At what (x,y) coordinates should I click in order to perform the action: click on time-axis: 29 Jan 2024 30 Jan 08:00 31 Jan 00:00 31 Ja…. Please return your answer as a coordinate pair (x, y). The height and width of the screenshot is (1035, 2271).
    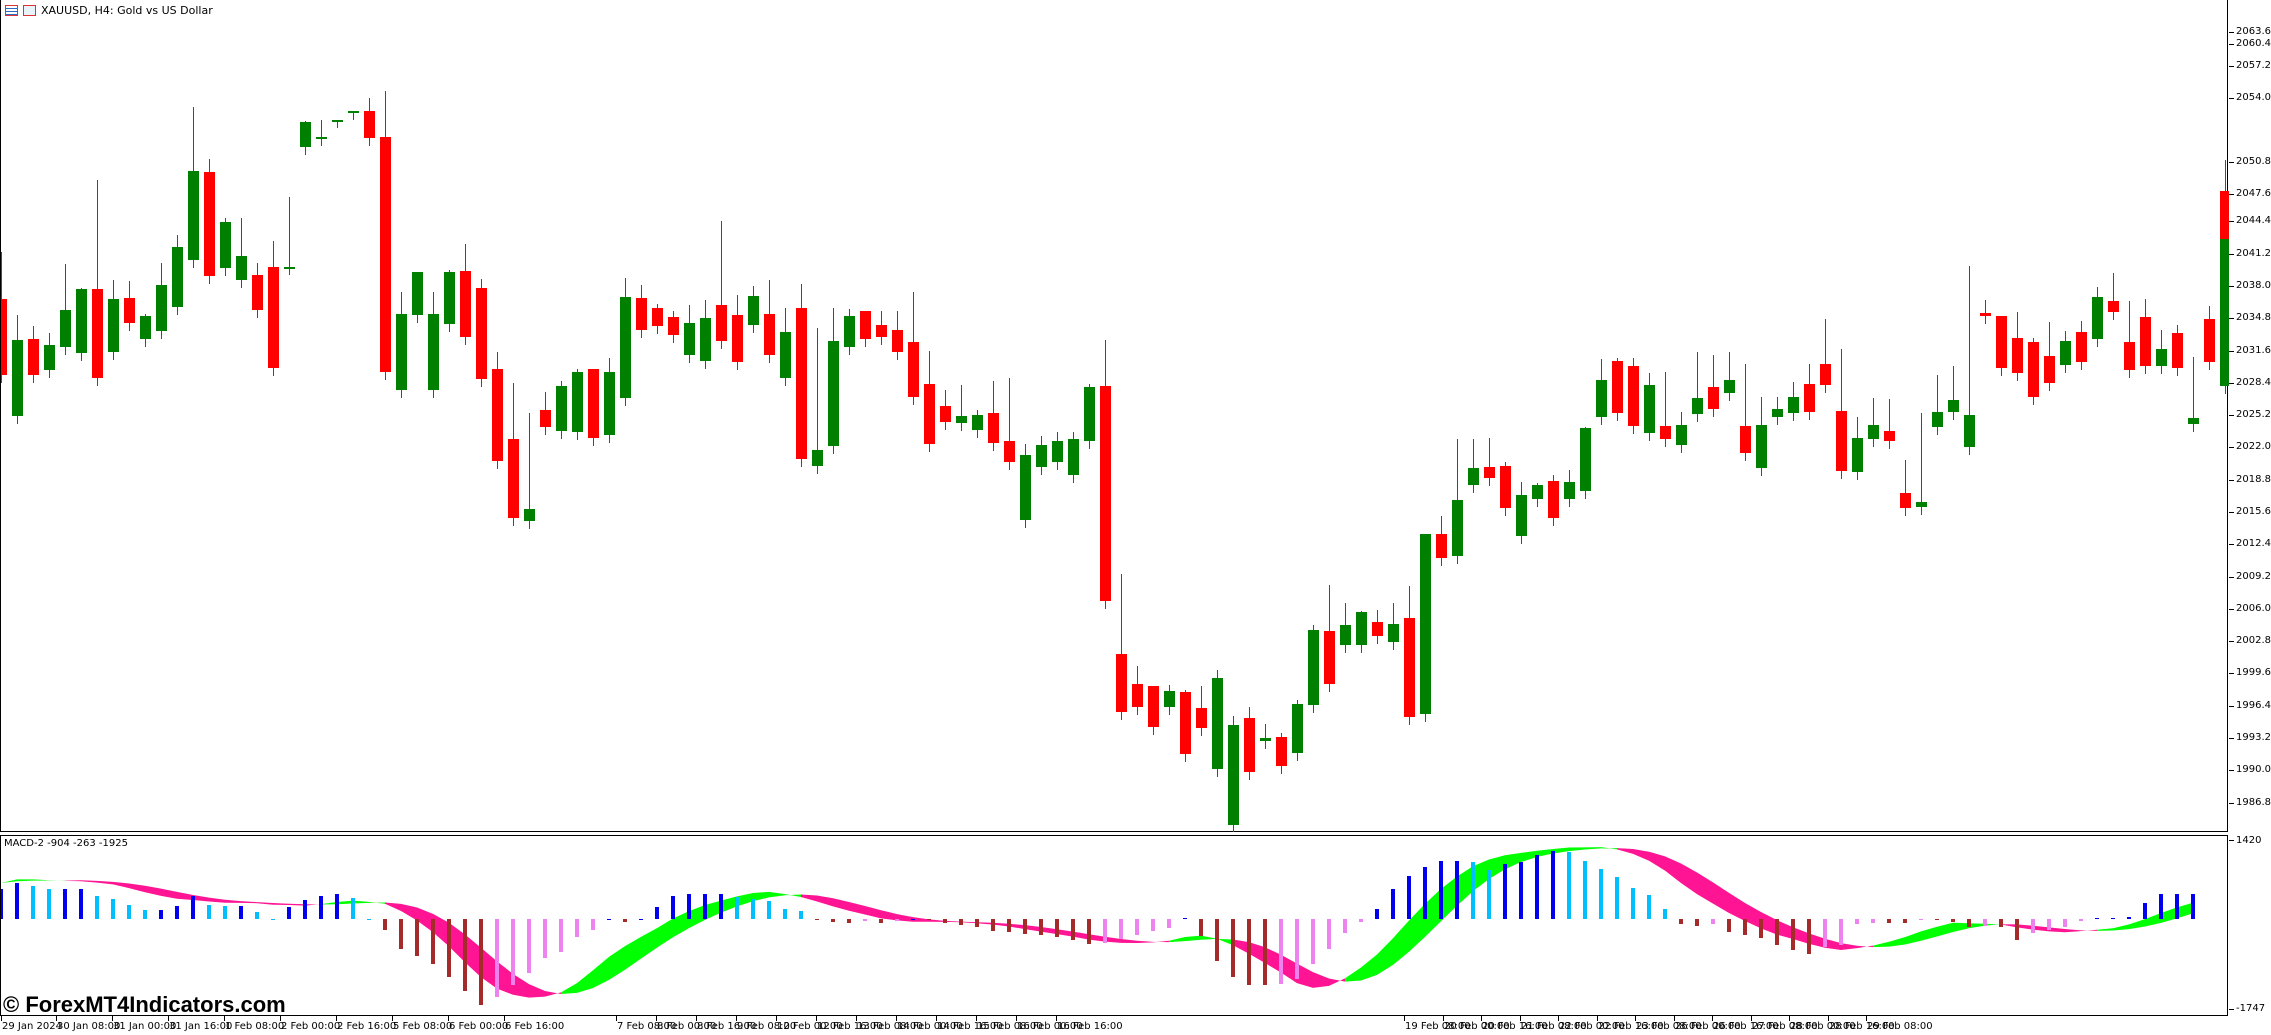
    Looking at the image, I should click on (1114, 1025).